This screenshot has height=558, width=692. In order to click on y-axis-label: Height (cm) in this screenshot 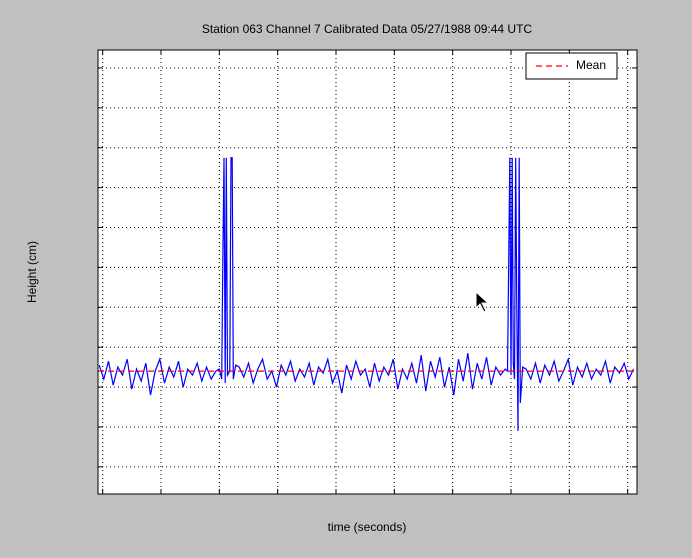, I will do `click(32, 272)`.